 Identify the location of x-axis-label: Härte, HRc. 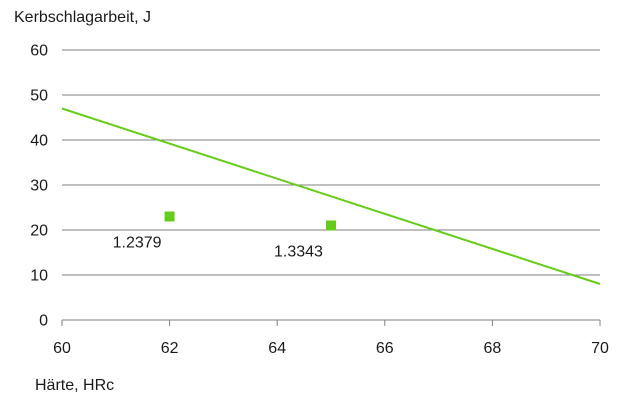
(75, 385).